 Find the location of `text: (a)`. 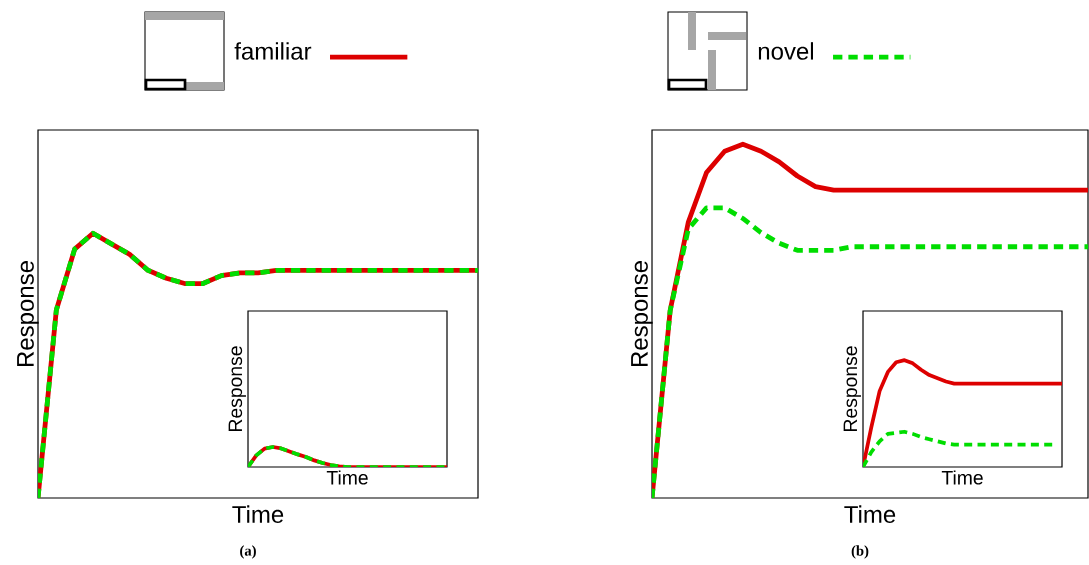

text: (a) is located at coordinates (248, 552).